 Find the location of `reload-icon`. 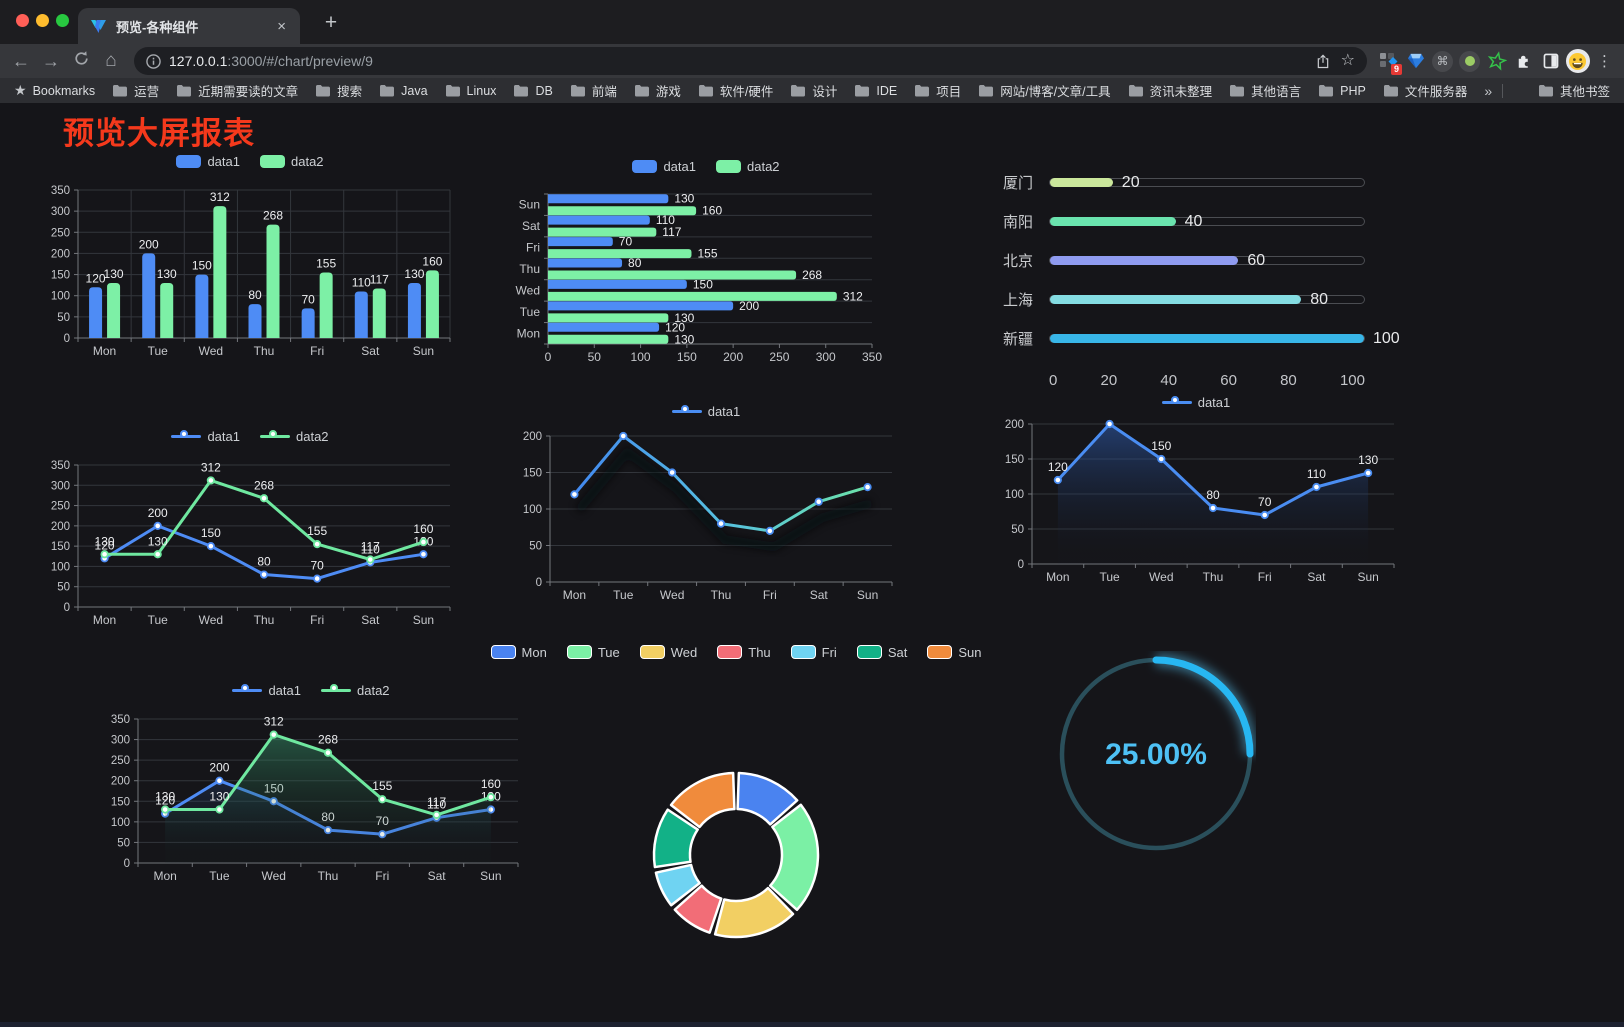

reload-icon is located at coordinates (81, 61).